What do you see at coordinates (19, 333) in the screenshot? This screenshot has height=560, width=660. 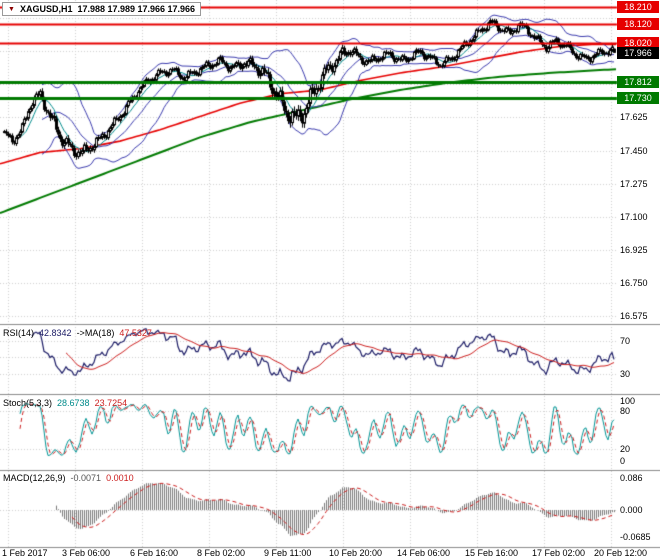 I see `rsi-label: RSI(14)` at bounding box center [19, 333].